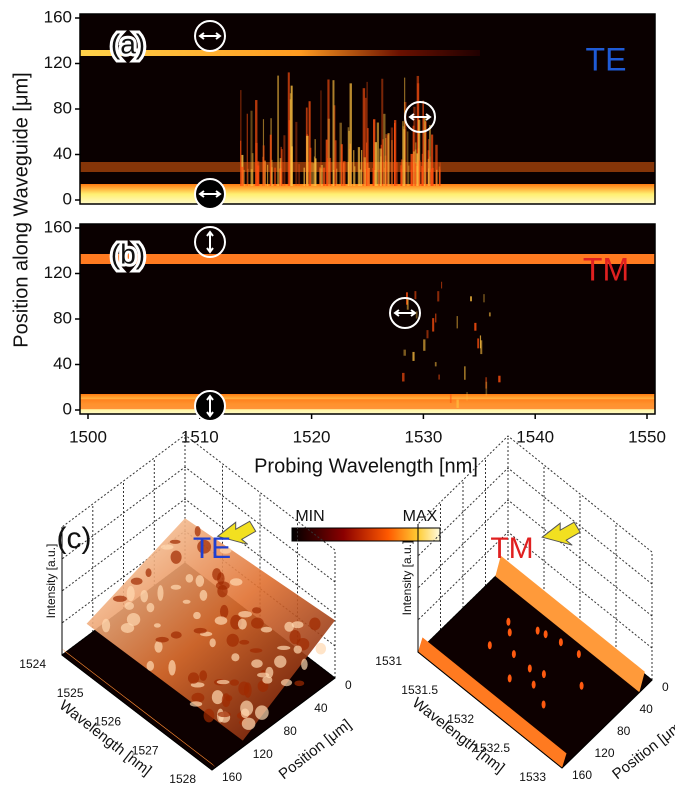  What do you see at coordinates (535, 494) in the screenshot?
I see `wall-grid` at bounding box center [535, 494].